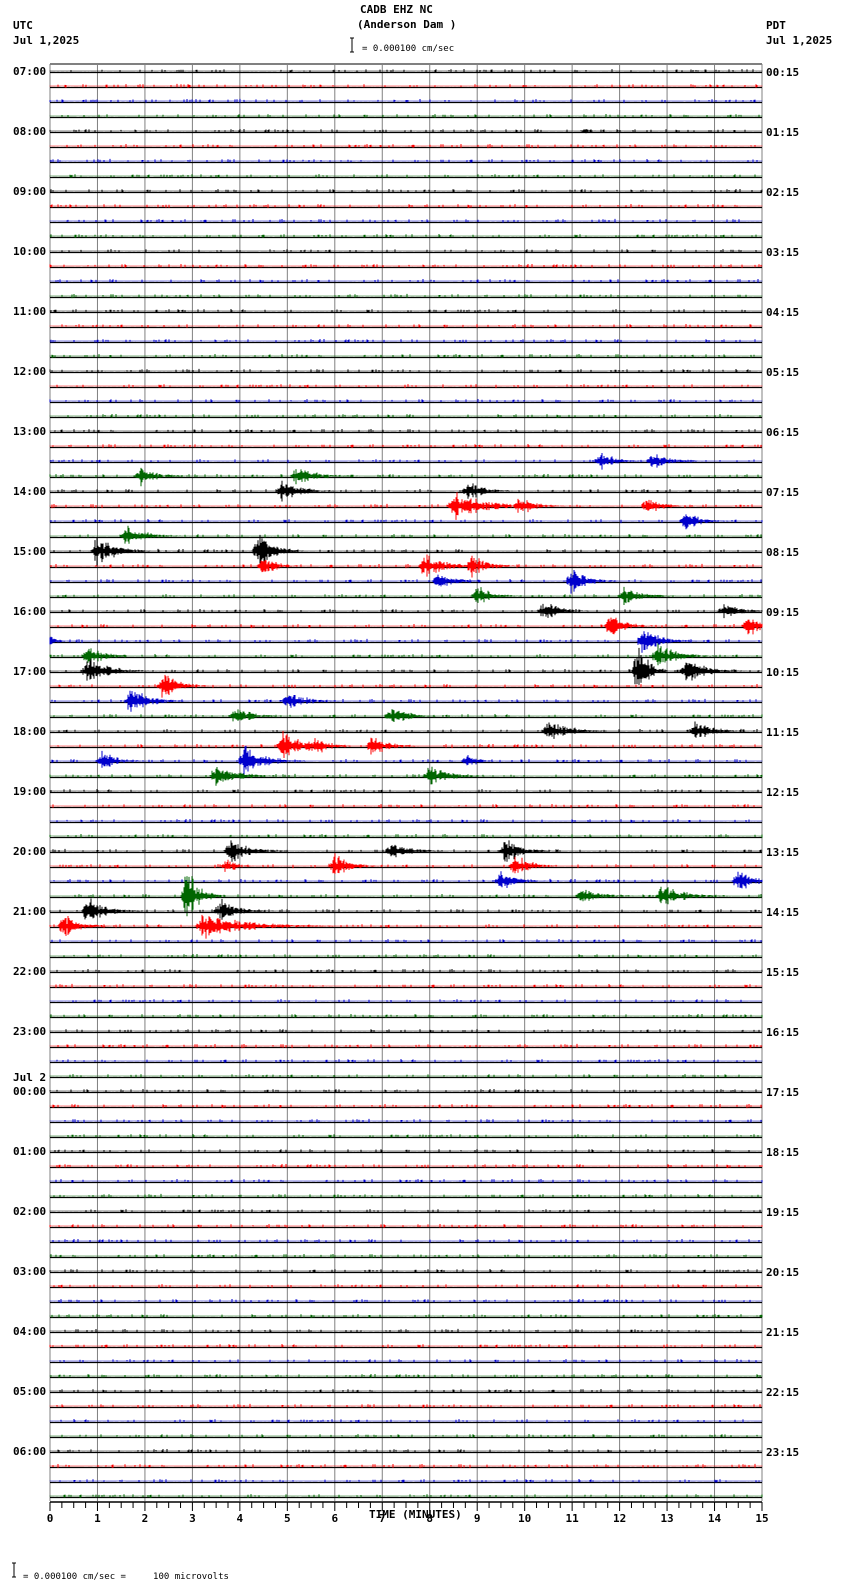 Image resolution: width=850 pixels, height=1584 pixels. What do you see at coordinates (50, 1518) in the screenshot?
I see `svg-text: 0` at bounding box center [50, 1518].